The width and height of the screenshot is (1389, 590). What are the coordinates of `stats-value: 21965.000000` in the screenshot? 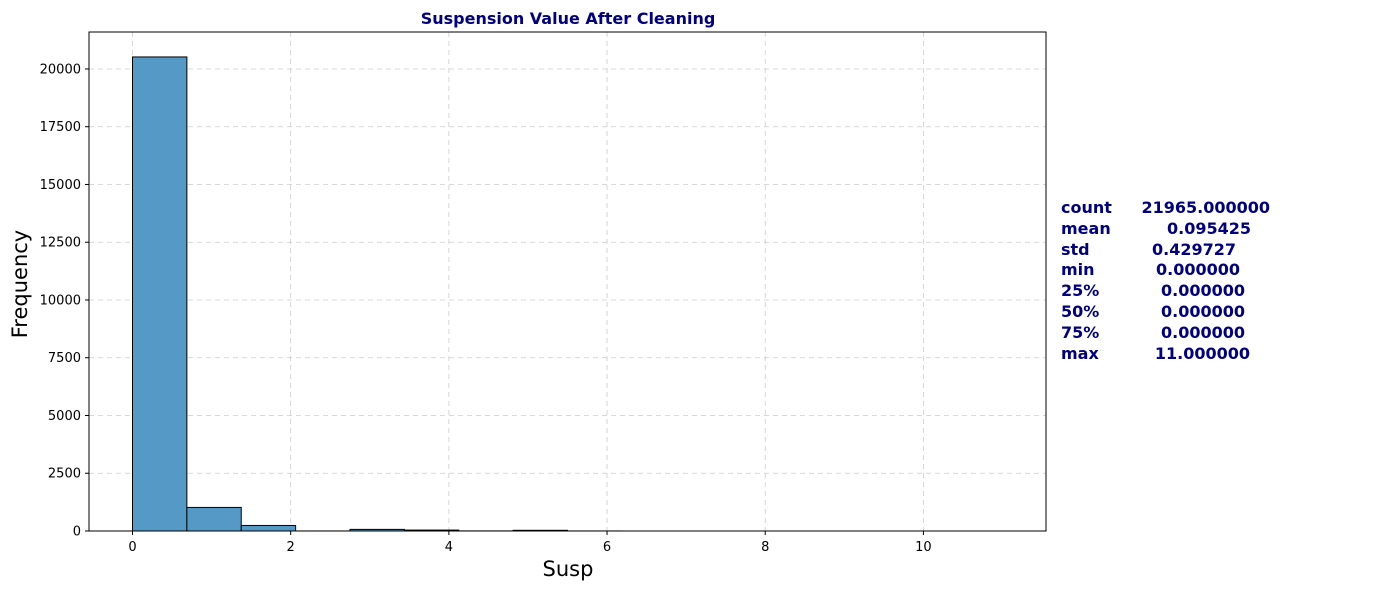 It's located at (1205, 207).